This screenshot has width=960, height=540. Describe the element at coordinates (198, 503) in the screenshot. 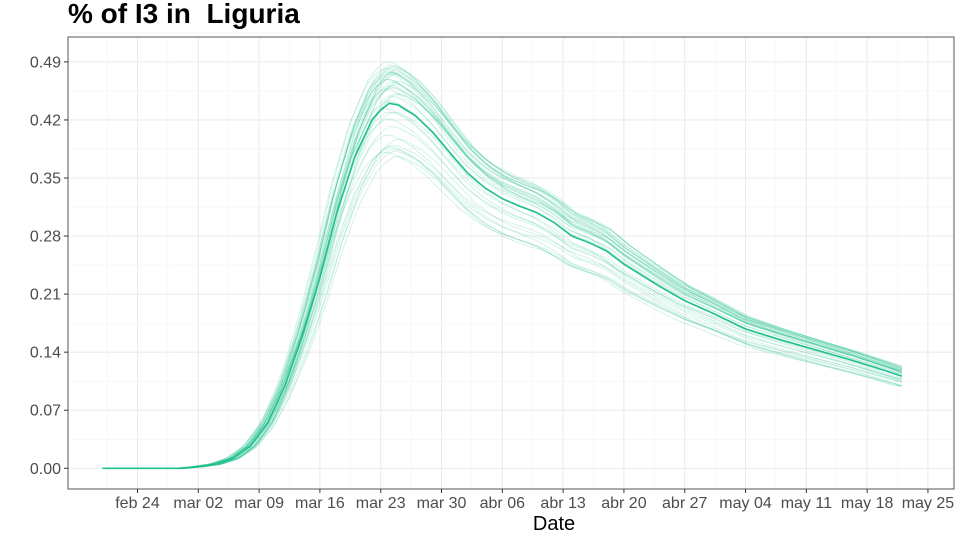

I see `x-tick-label: mar 02` at that location.